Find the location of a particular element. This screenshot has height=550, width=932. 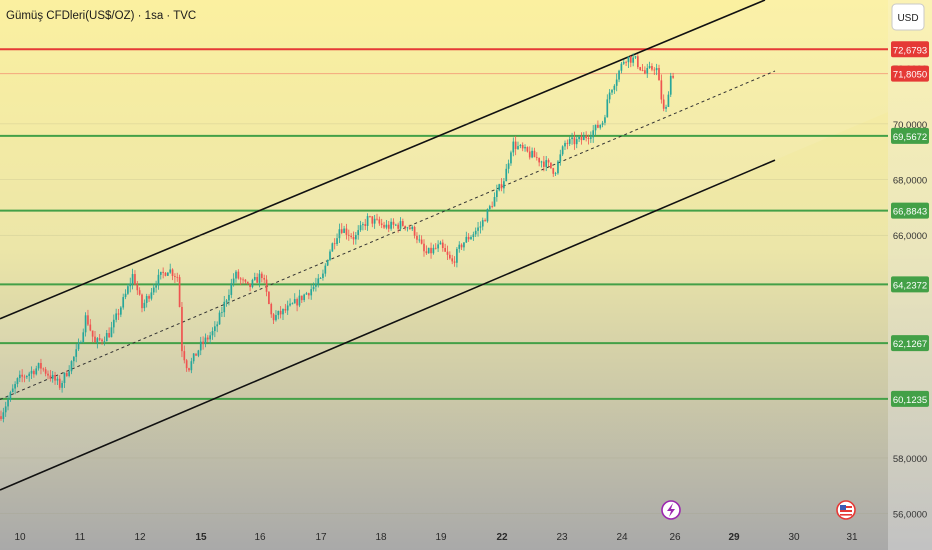

level-tag-last-price is located at coordinates (910, 73).